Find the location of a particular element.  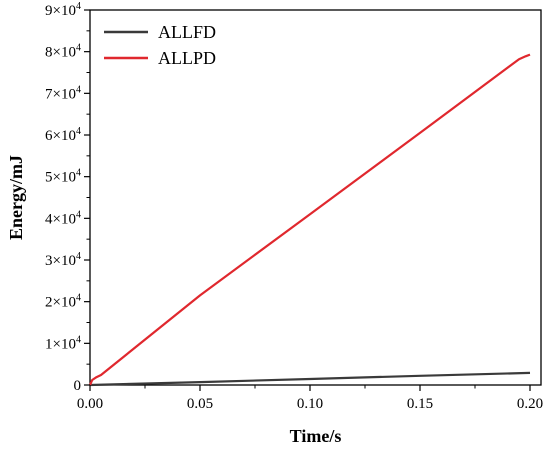

y-tick-label-base: 7×10 is located at coordinates (60, 94).